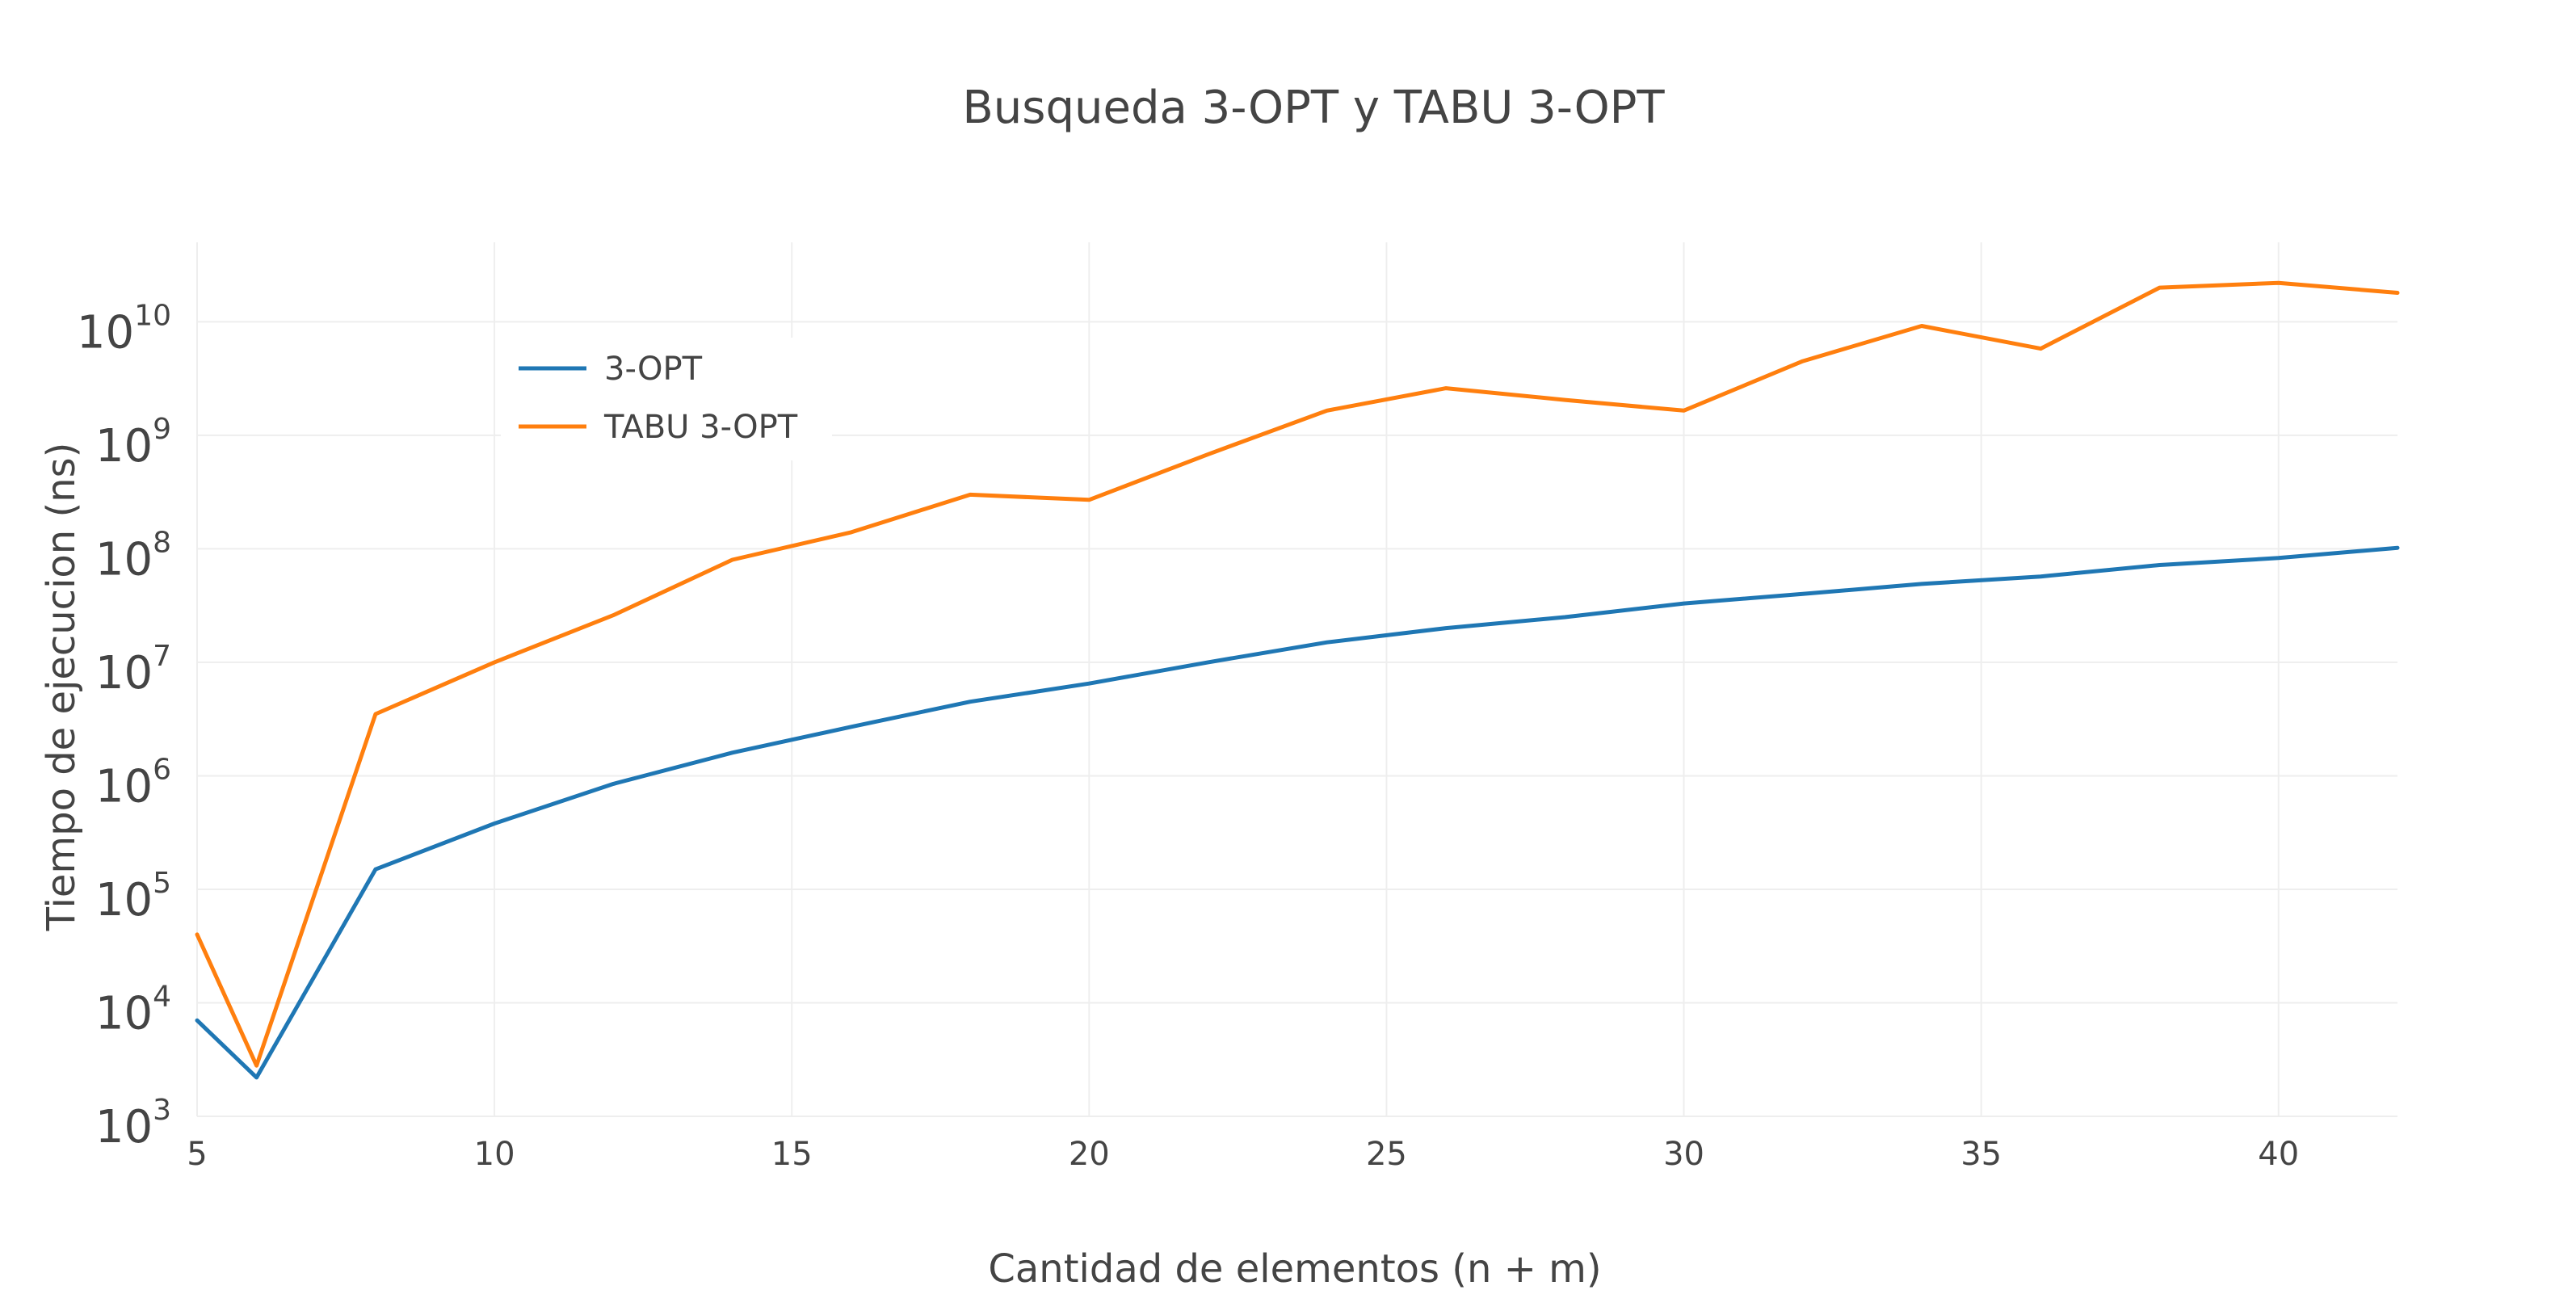  I want to click on y-tick-label: 10¹⁰, so click(124, 329).